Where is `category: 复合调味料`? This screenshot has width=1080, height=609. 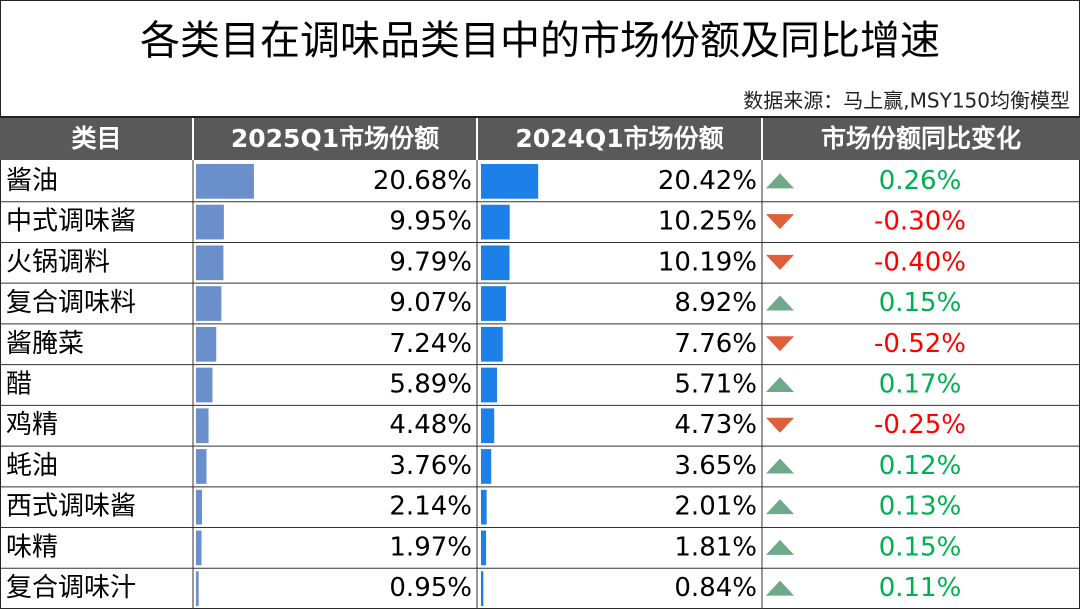
category: 复合调味料 is located at coordinates (71, 303).